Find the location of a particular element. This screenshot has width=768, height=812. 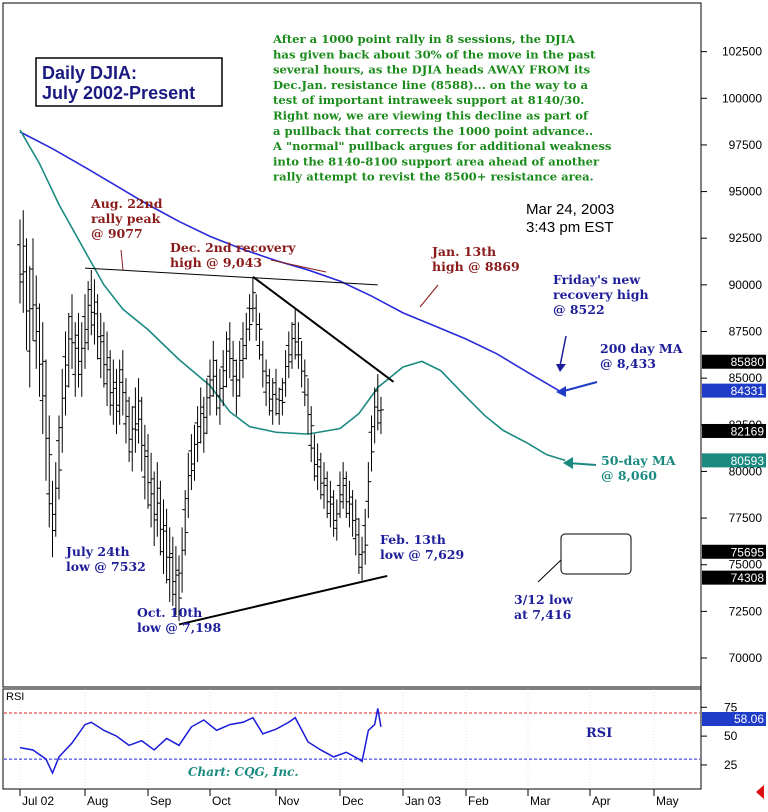

text-line: Dec. 2nd recovery is located at coordinates (233, 247).